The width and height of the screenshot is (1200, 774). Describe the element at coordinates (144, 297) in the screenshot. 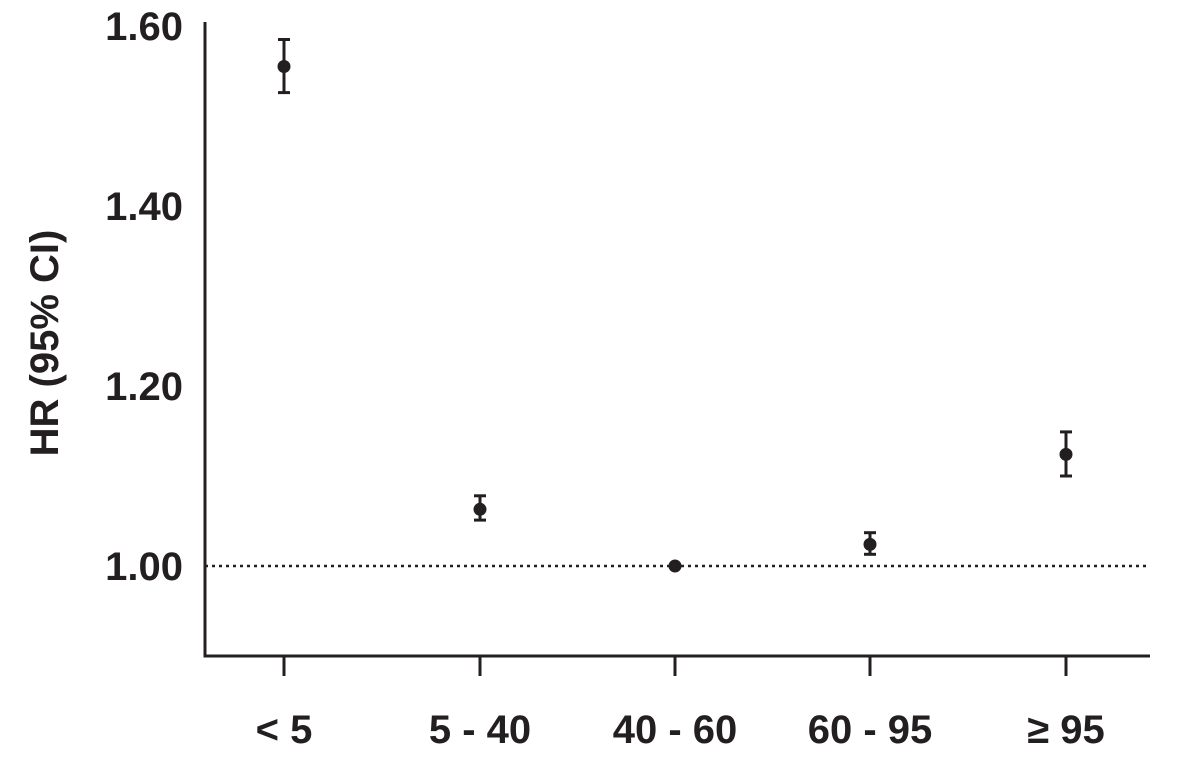

I see `y-axis-ticks: 1.00 1.20 1.40 1.60` at that location.